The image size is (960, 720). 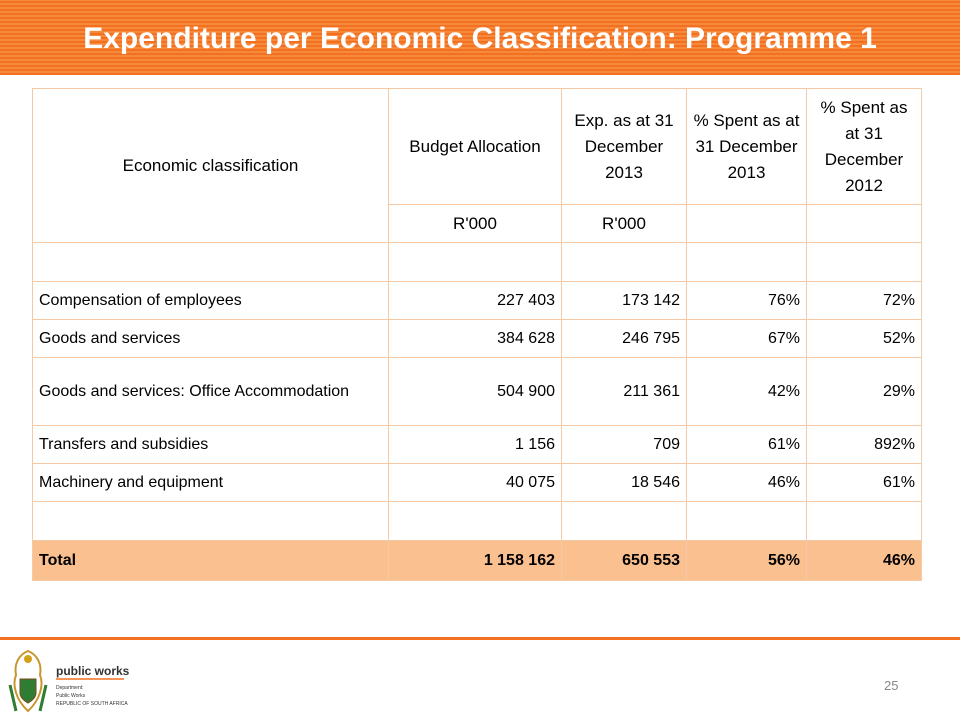 What do you see at coordinates (864, 391) in the screenshot?
I see `data-cell: 29%` at bounding box center [864, 391].